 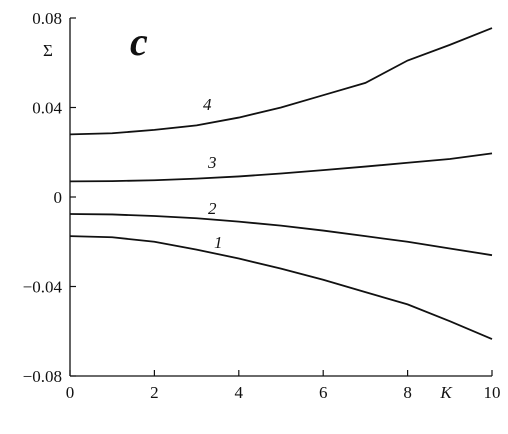 I want to click on x-tick-label: 0, so click(x=70, y=392).